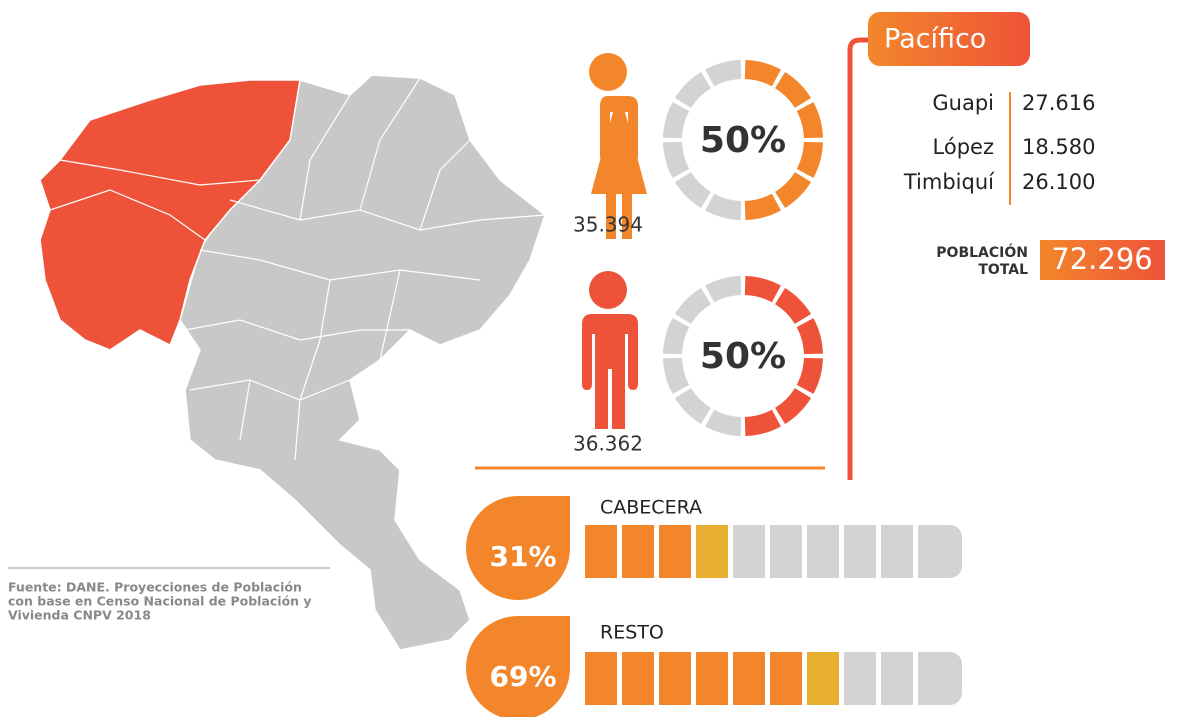 The image size is (1179, 717). I want to click on connector, so click(858, 258).